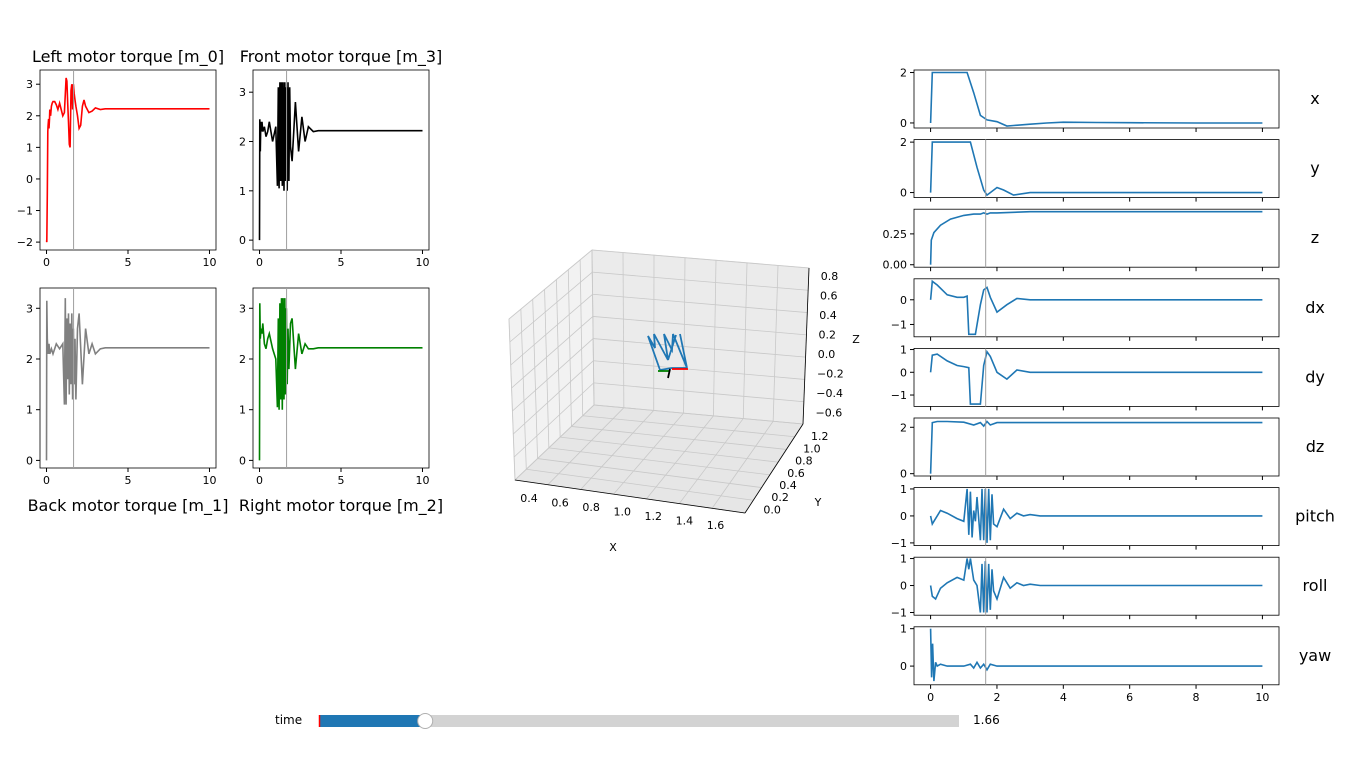 Image resolution: width=1358 pixels, height=773 pixels. I want to click on z-axis-label: Z, so click(856, 339).